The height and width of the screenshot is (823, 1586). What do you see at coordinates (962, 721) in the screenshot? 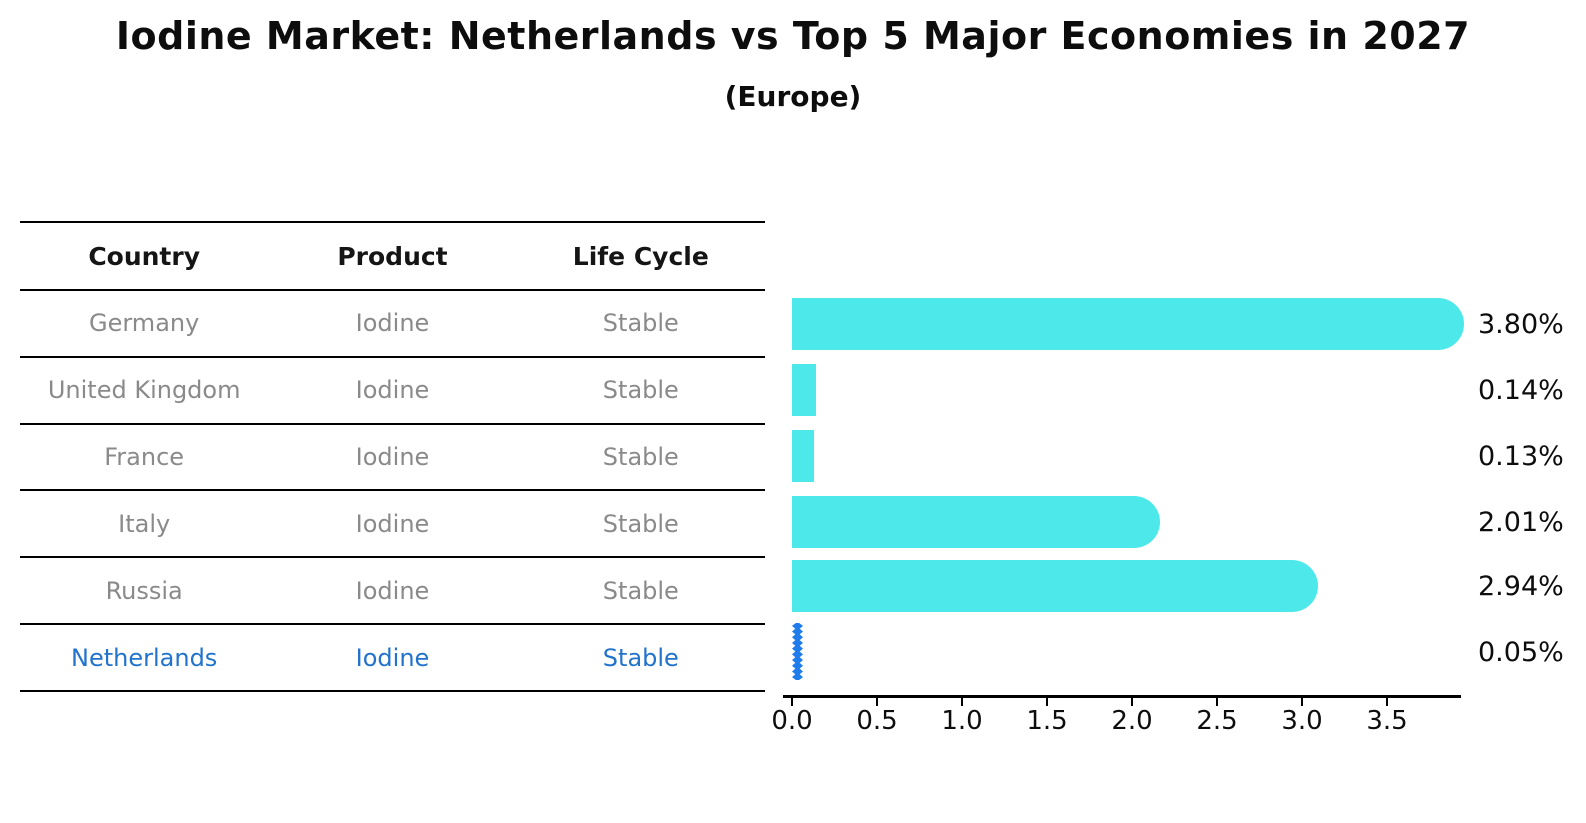
I see `x-tick-label: 1.0` at bounding box center [962, 721].